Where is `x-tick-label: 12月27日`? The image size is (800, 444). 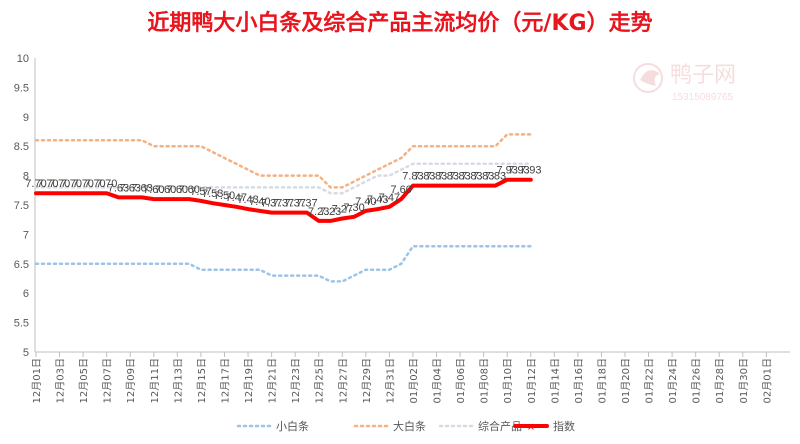
x-tick-label: 12月27日 is located at coordinates (343, 380).